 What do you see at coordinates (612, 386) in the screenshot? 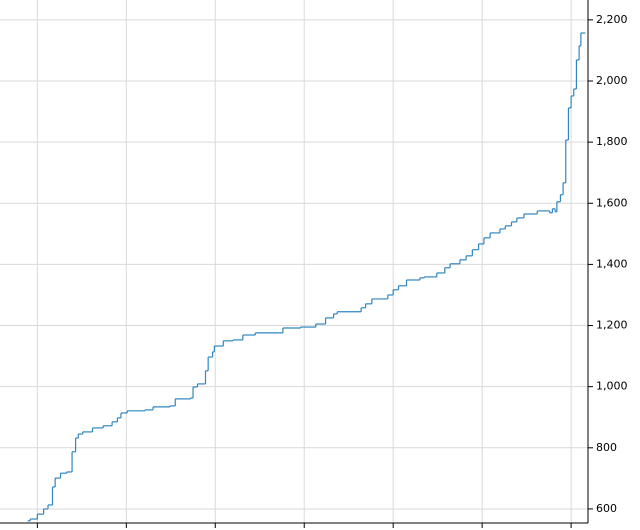
I see `y-tick-label: 1,000` at bounding box center [612, 386].